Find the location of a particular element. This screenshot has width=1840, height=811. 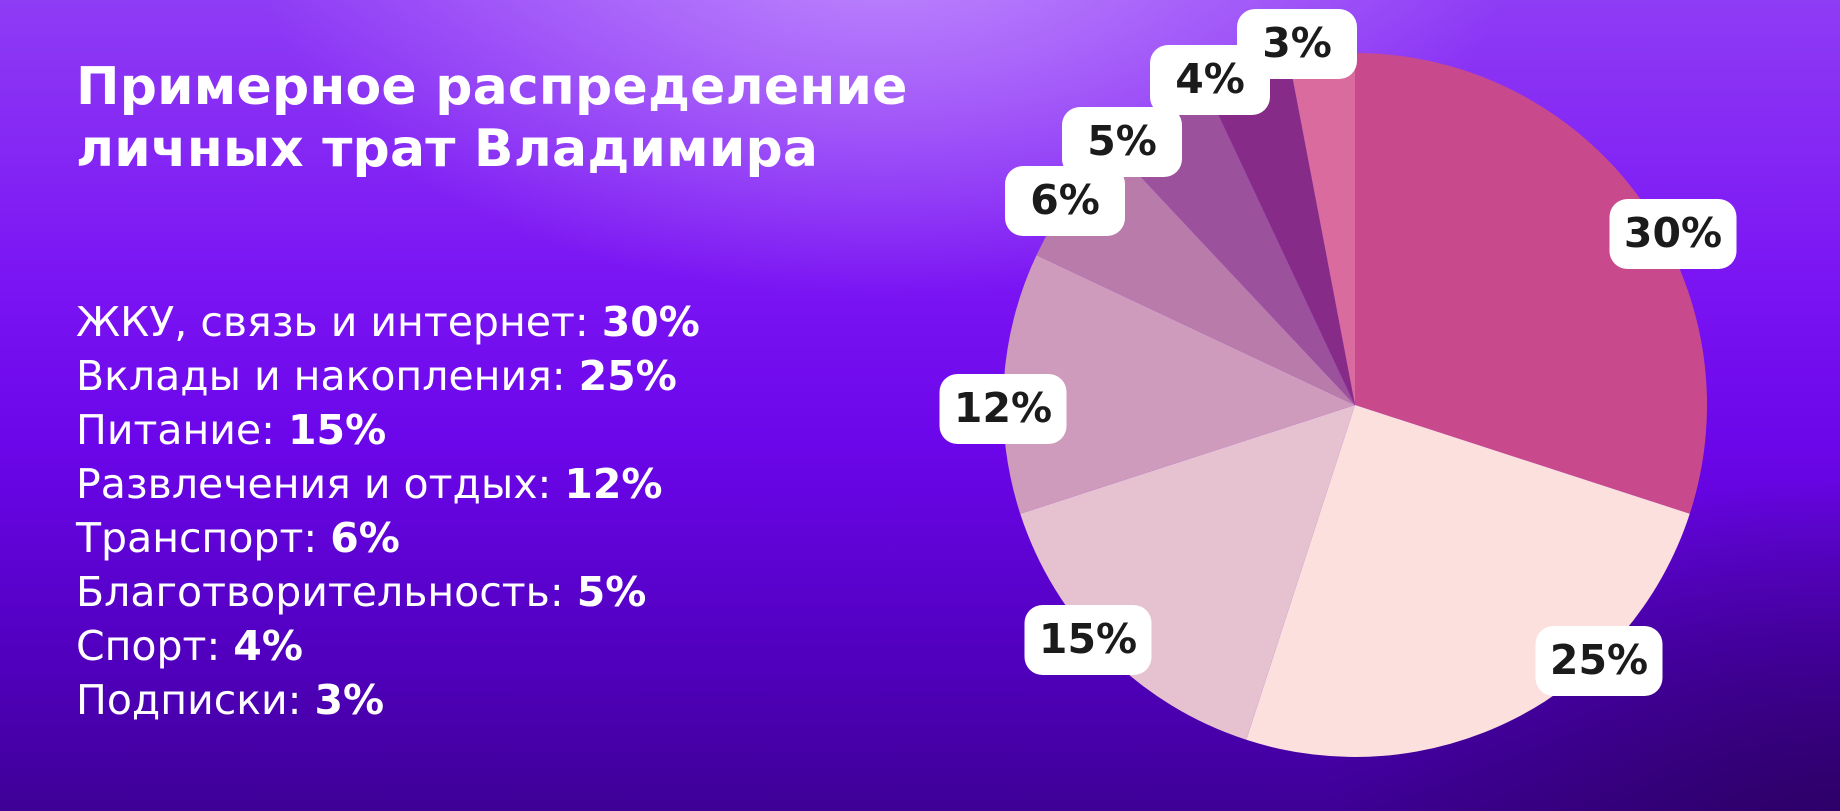

data-label-text: 6% is located at coordinates (1065, 200).